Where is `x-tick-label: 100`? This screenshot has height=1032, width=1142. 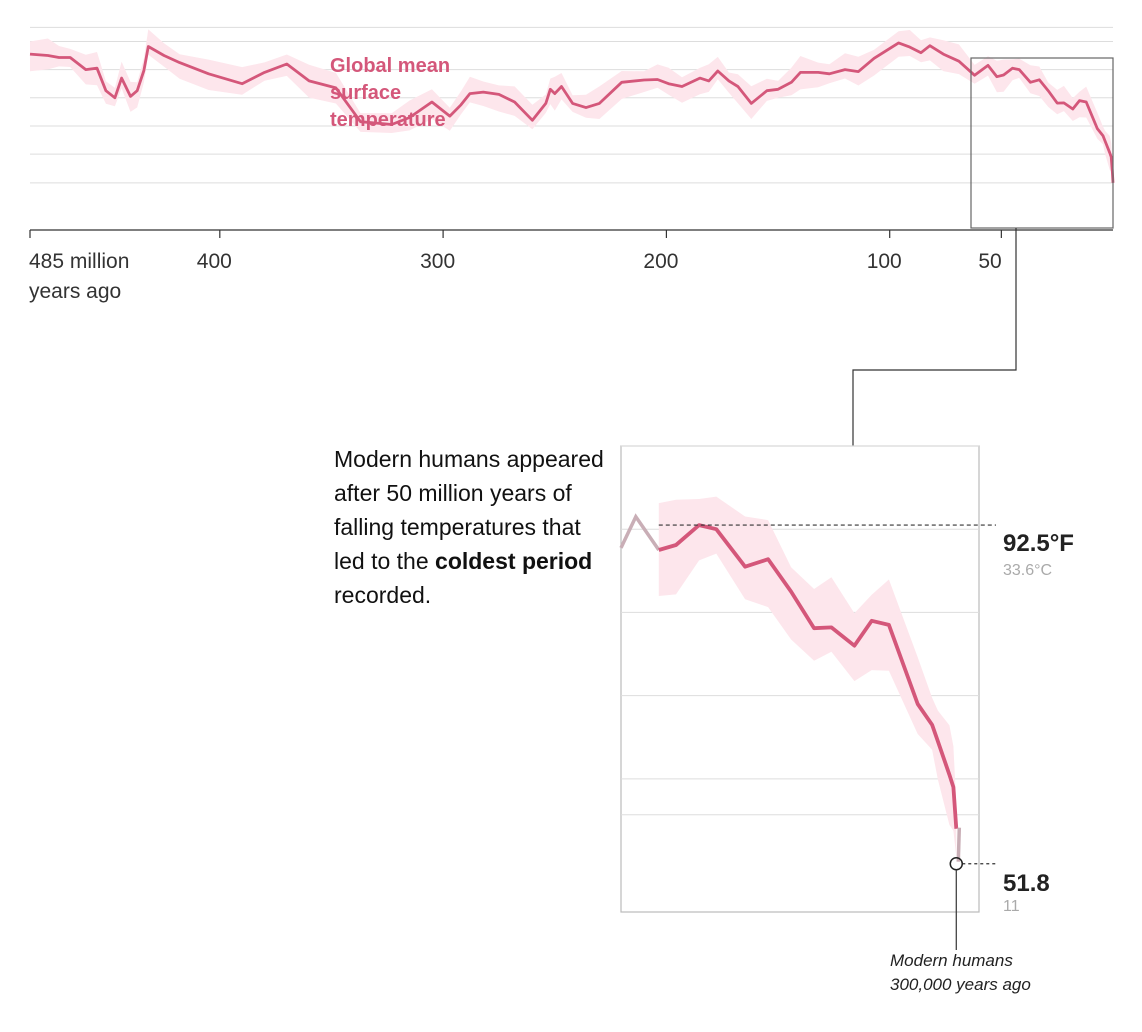 x-tick-label: 100 is located at coordinates (884, 261).